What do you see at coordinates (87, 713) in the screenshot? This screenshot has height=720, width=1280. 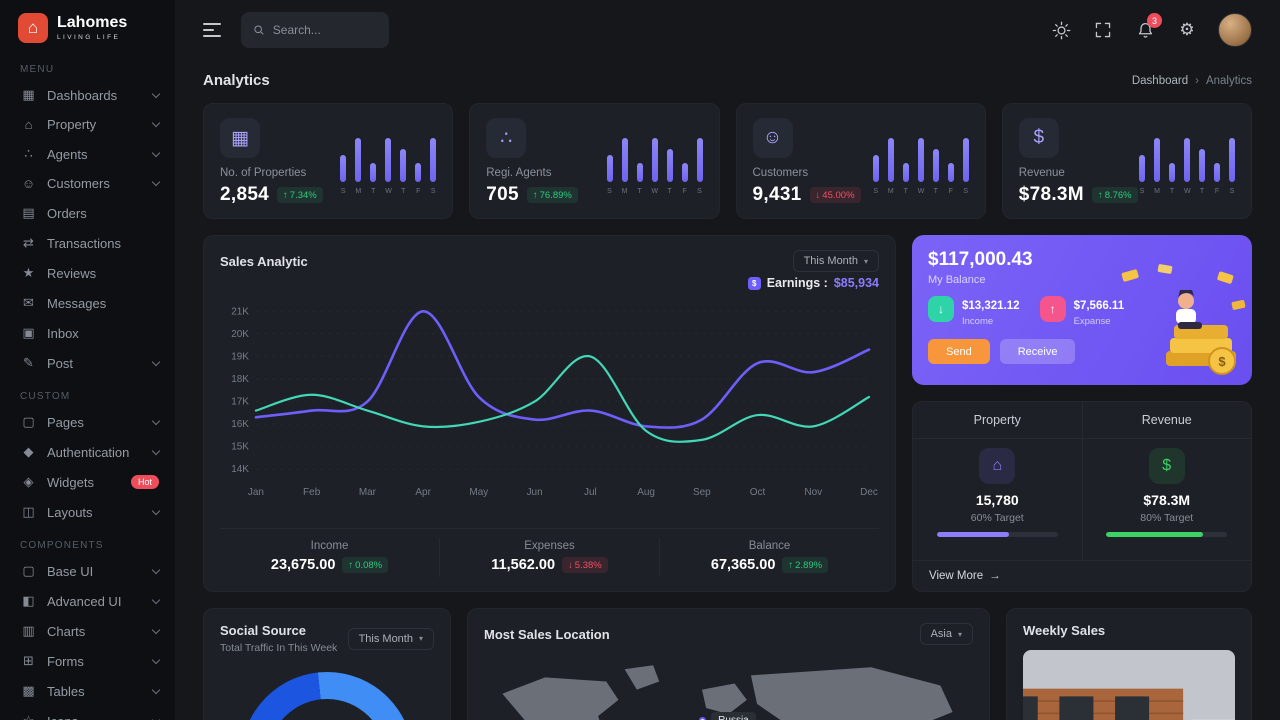 I see `sidebar-item-icons: ☆ Icons` at bounding box center [87, 713].